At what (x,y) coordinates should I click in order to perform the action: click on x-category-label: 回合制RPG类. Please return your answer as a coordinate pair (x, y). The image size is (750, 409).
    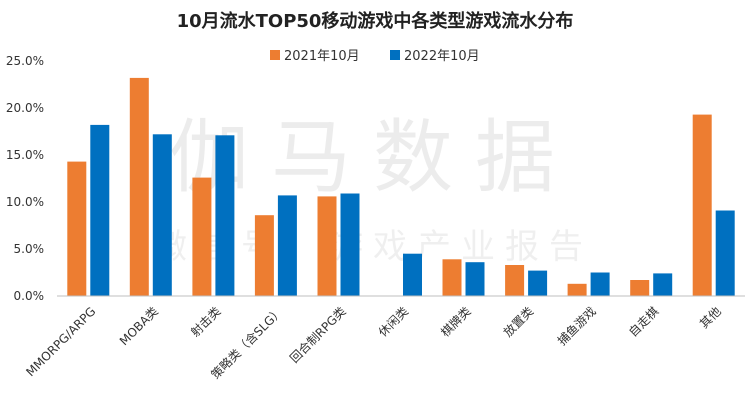
    Looking at the image, I should click on (317, 335).